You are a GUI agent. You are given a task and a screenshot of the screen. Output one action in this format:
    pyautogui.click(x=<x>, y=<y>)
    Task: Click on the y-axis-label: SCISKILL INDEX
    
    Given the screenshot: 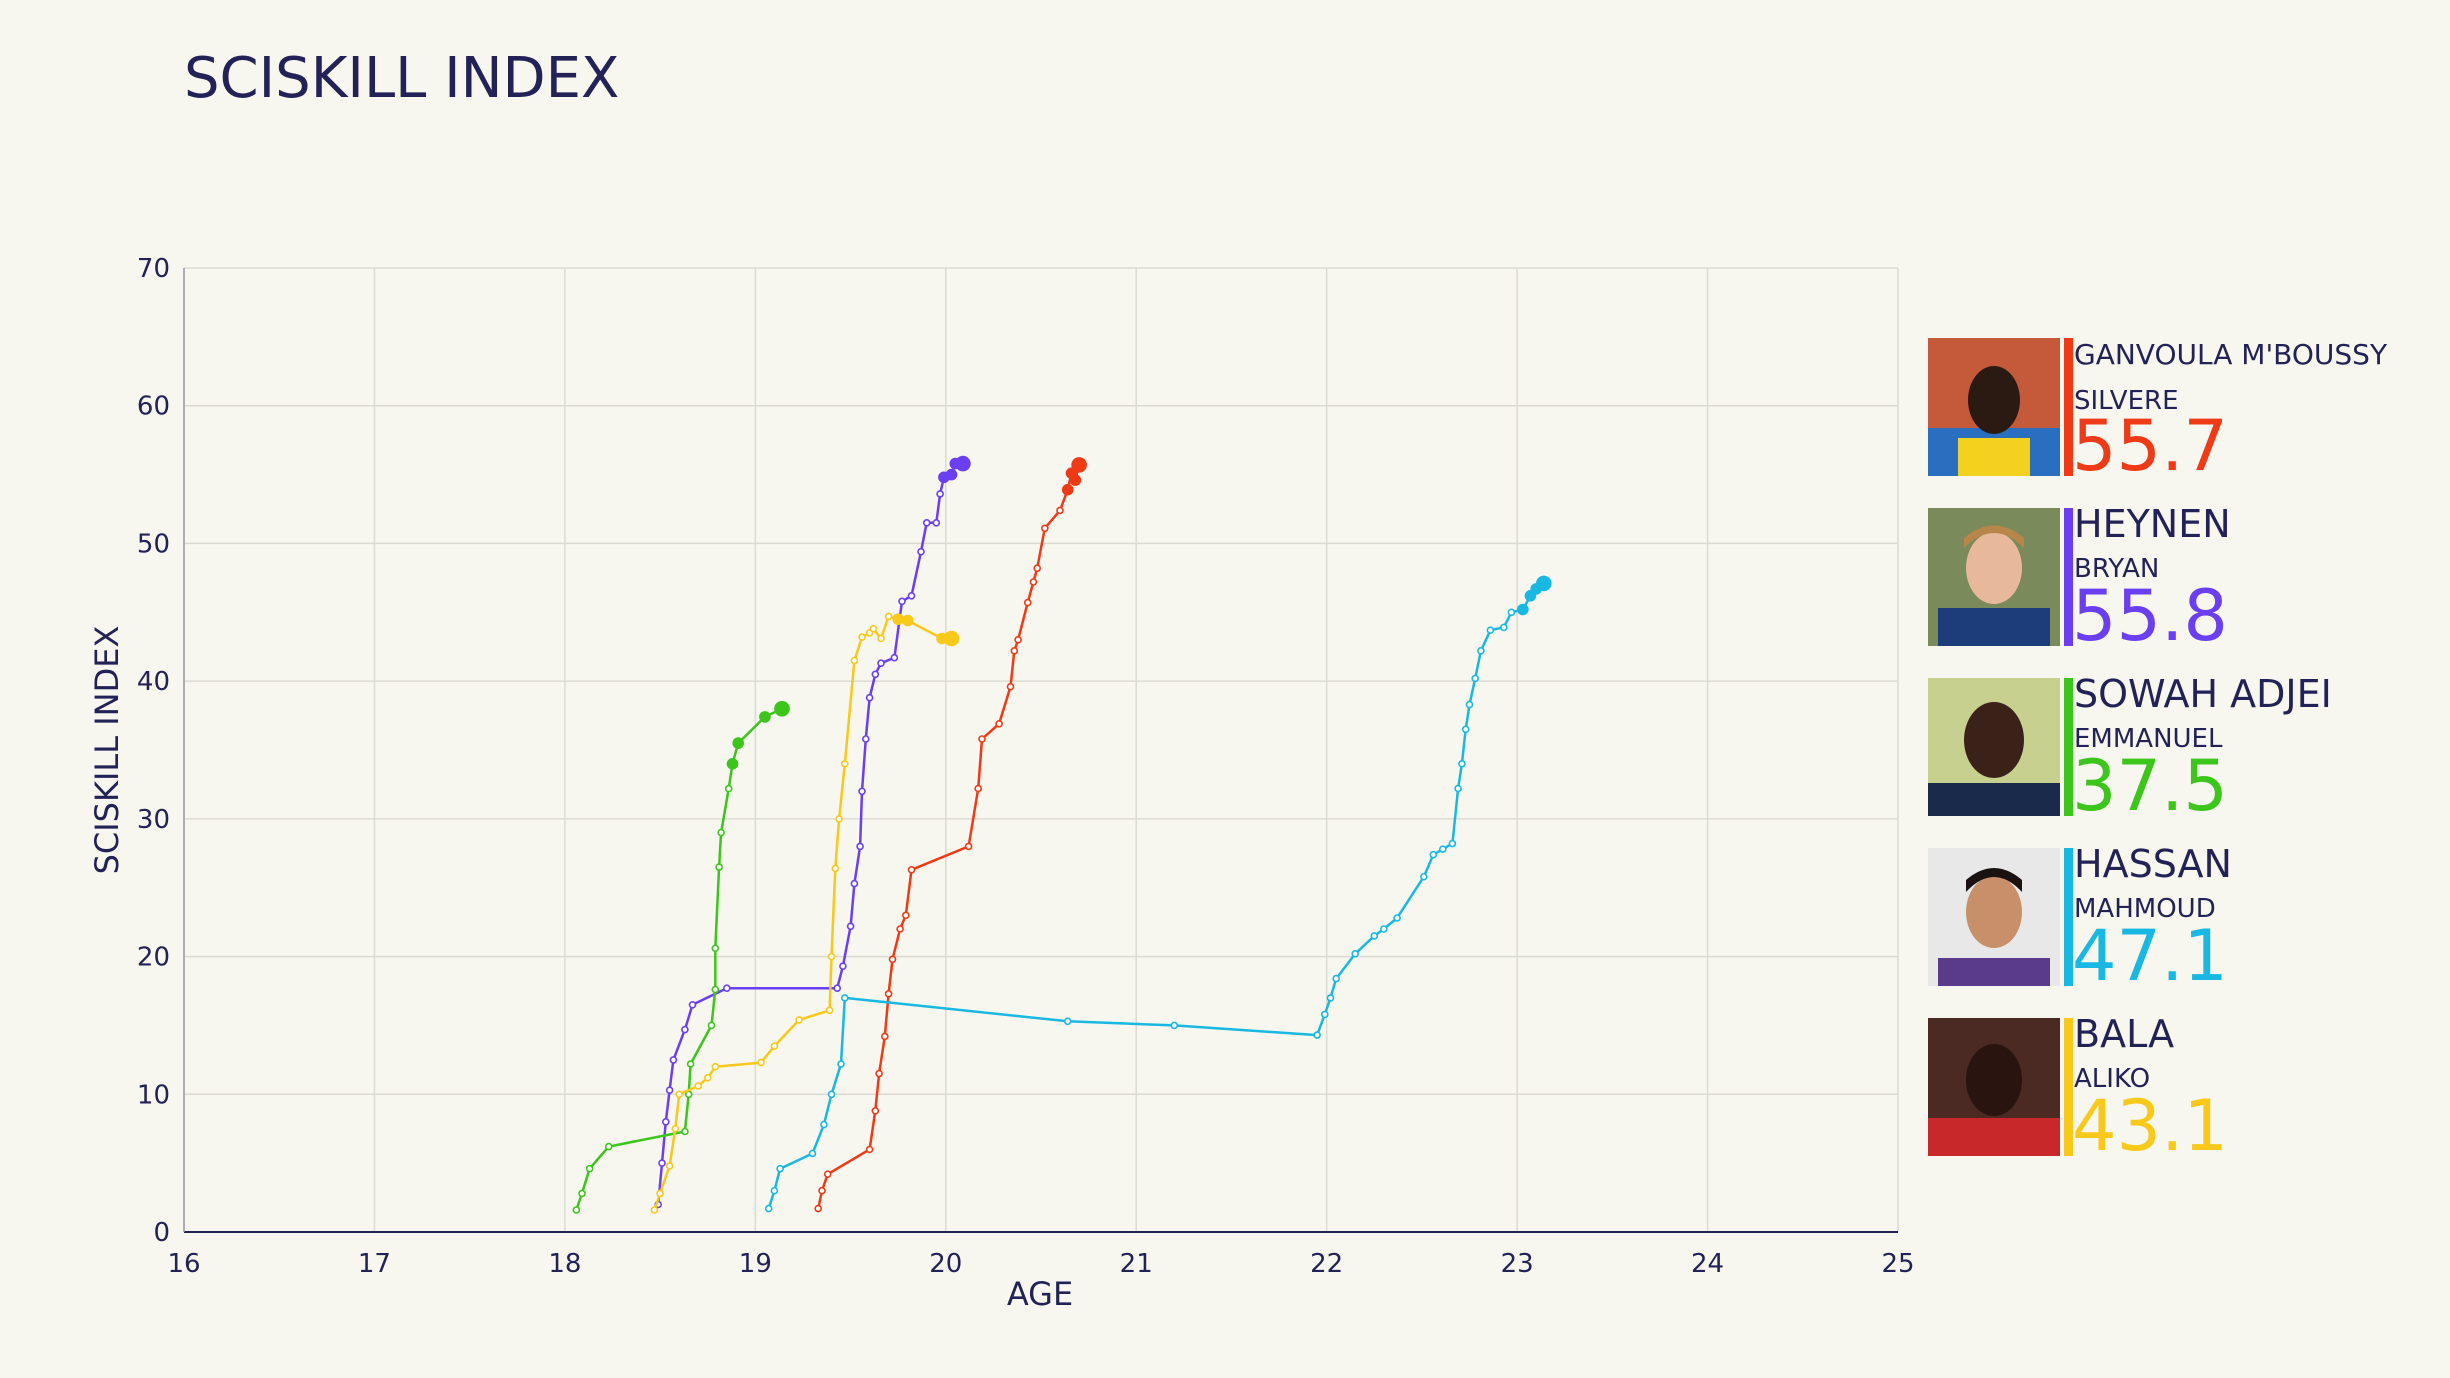 What is the action you would take?
    pyautogui.click(x=107, y=750)
    